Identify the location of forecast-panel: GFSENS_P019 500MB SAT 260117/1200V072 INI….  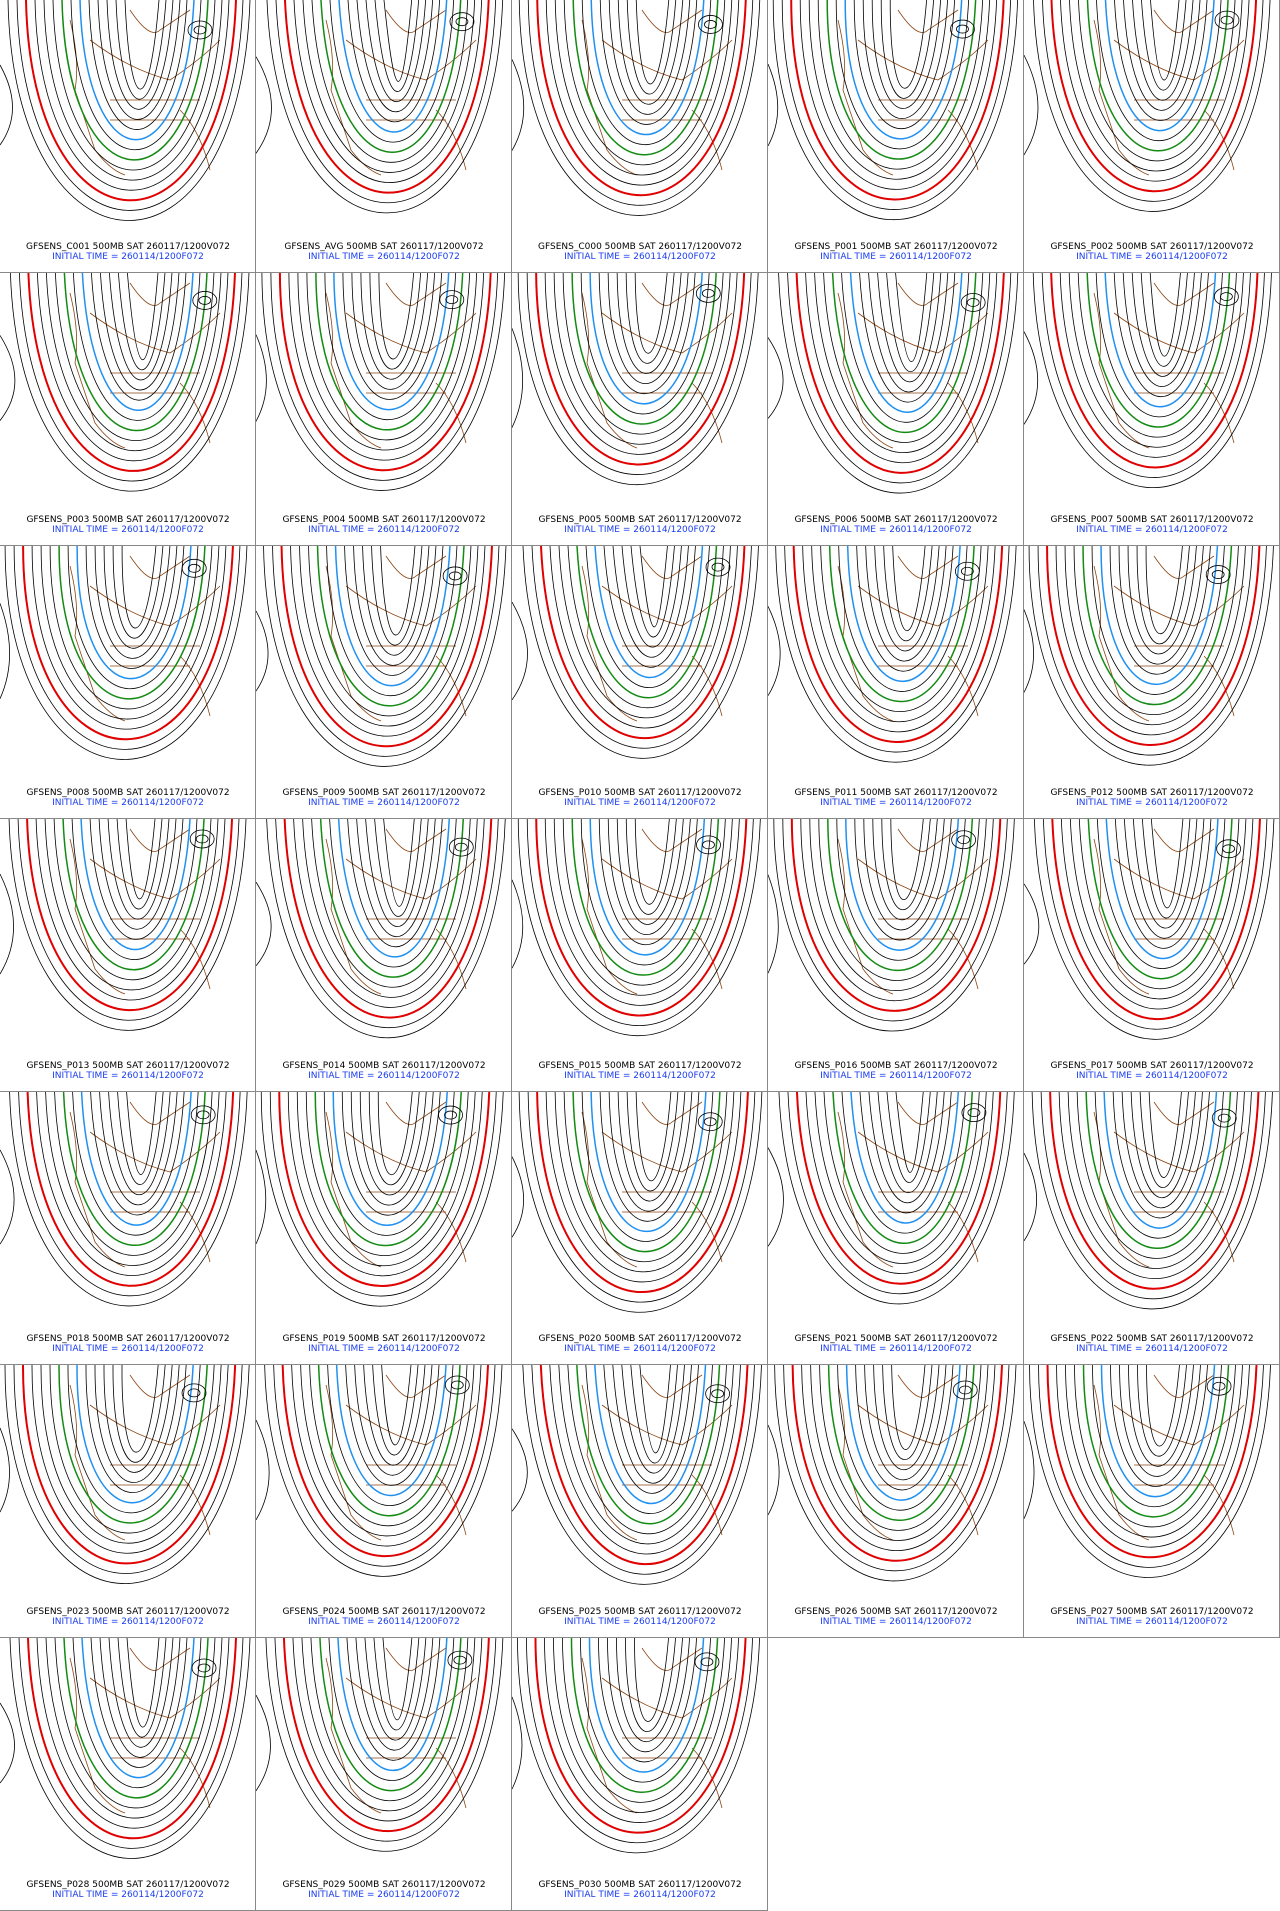
(384, 1228).